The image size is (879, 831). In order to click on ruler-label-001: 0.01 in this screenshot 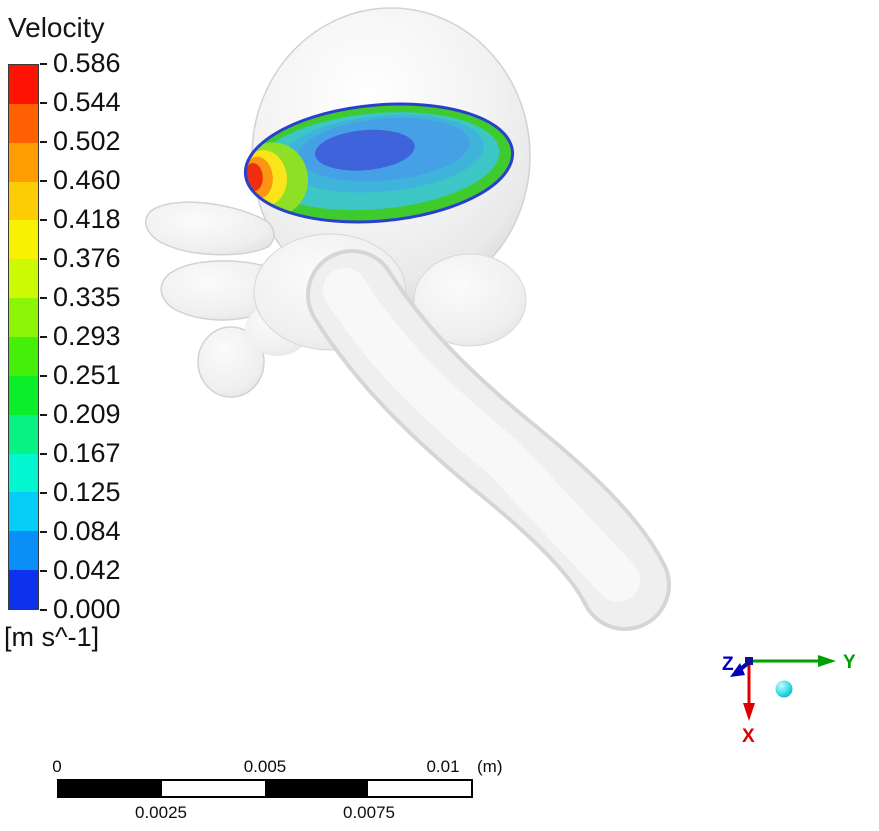, I will do `click(443, 766)`.